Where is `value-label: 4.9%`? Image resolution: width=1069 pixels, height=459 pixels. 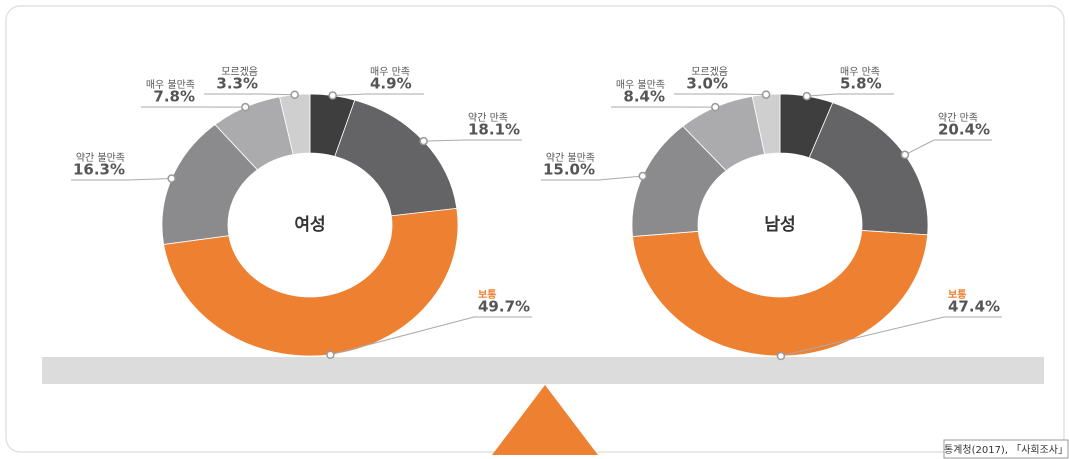
value-label: 4.9% is located at coordinates (391, 84).